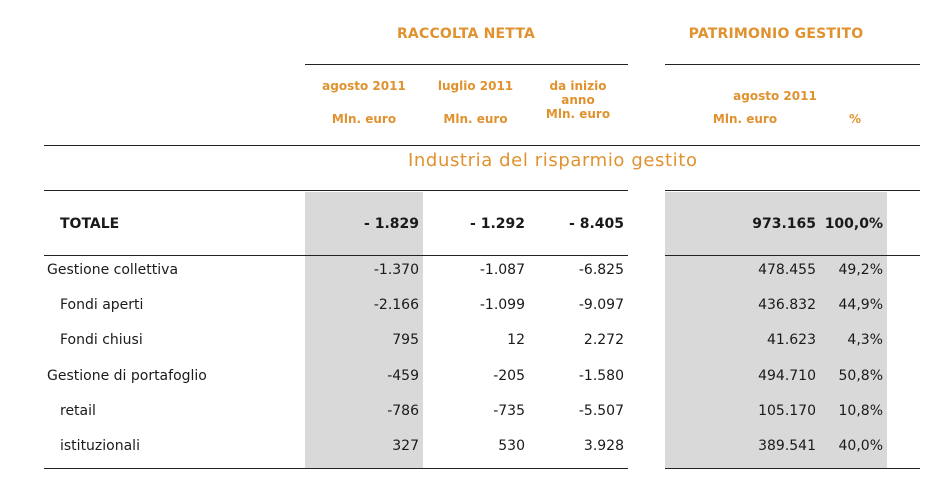  What do you see at coordinates (787, 376) in the screenshot?
I see `row-v4: 494.710` at bounding box center [787, 376].